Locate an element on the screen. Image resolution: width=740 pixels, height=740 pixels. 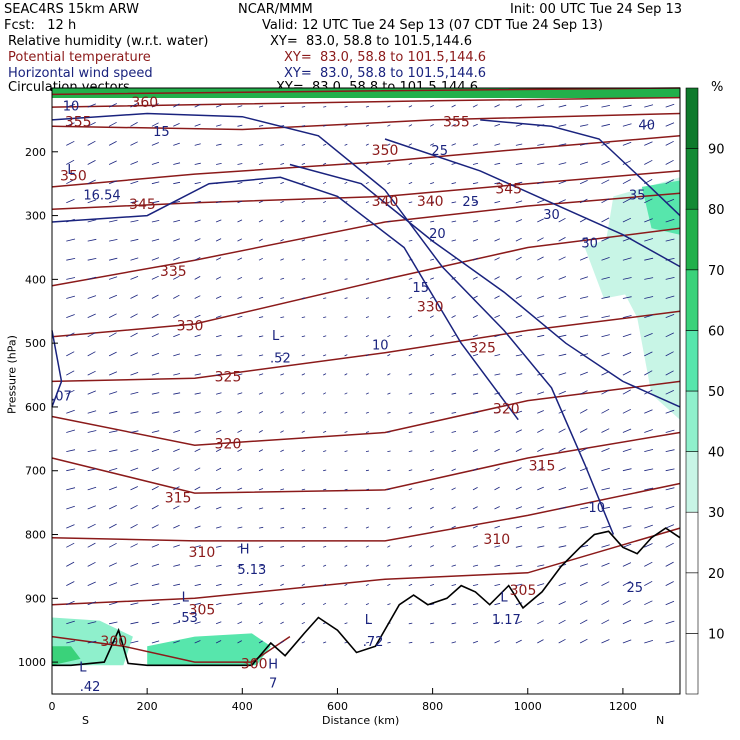
x-tick-label: 200 is located at coordinates (147, 706).